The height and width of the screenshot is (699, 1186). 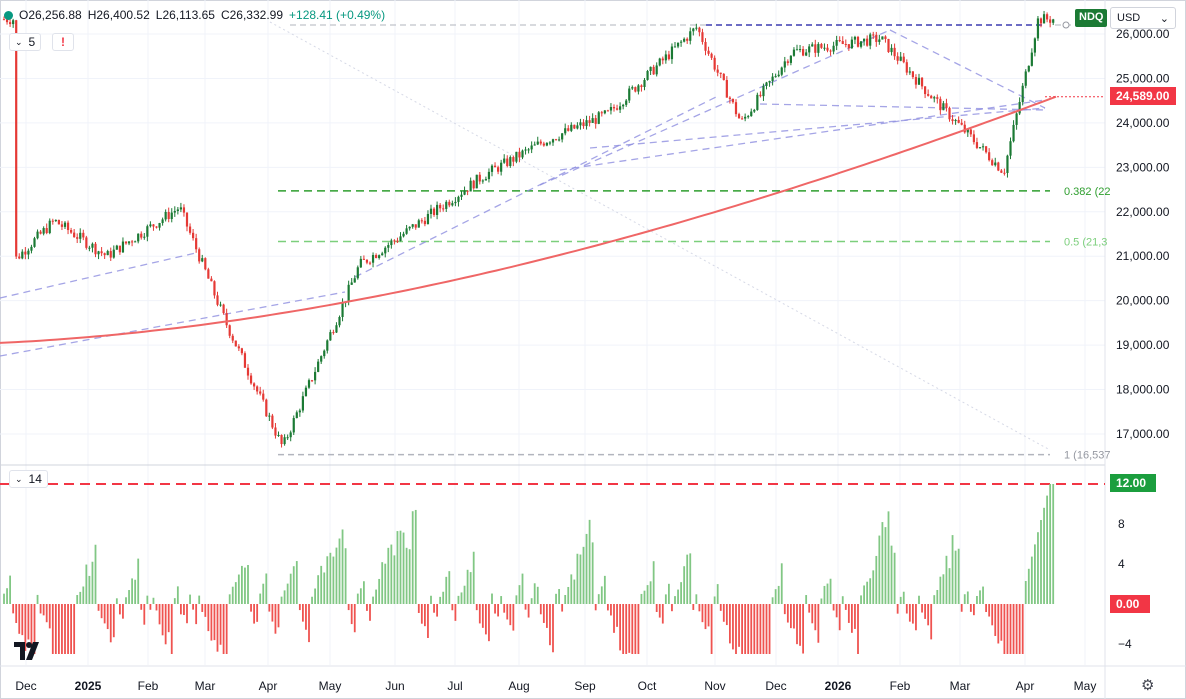 I want to click on x-tick-label: Feb, so click(x=148, y=686).